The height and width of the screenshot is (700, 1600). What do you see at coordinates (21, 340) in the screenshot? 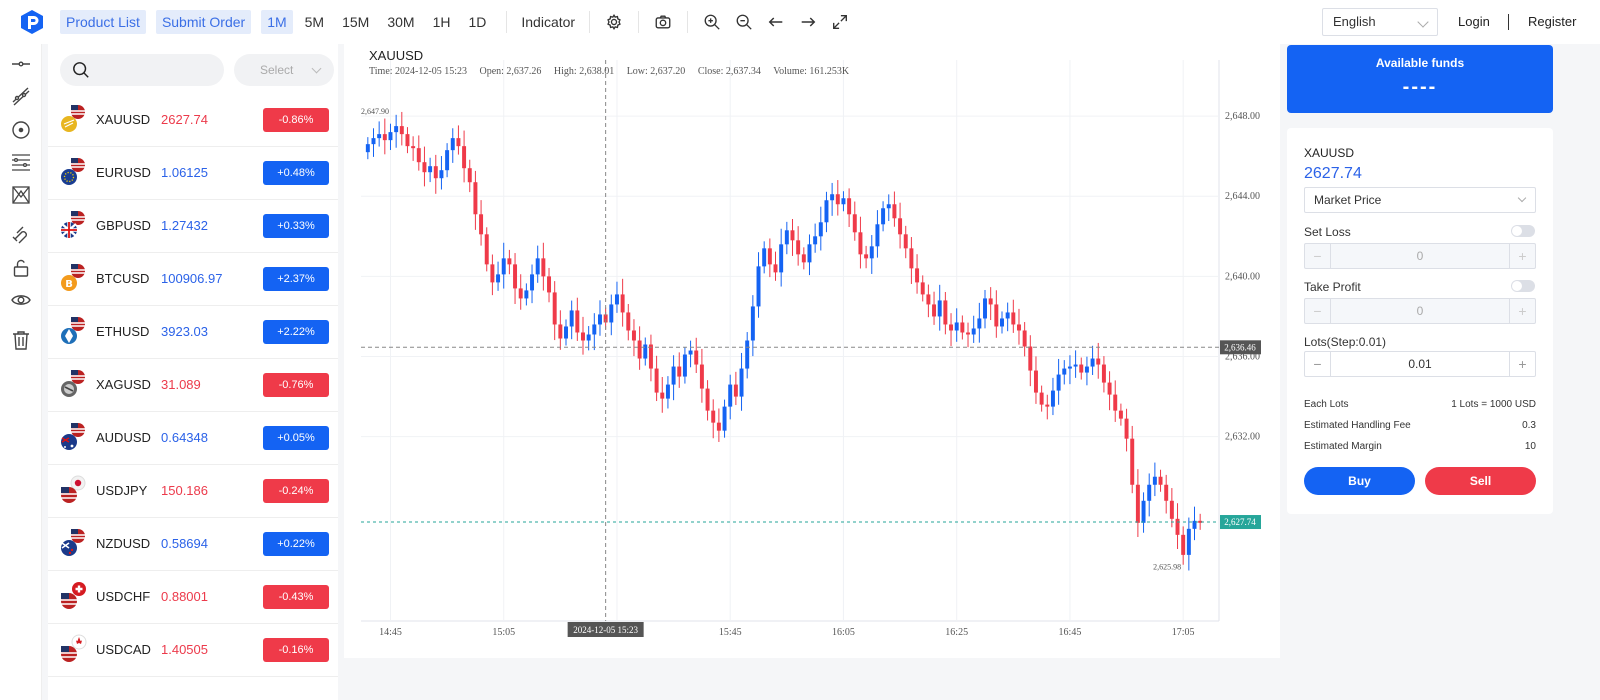
I see `trash-icon` at bounding box center [21, 340].